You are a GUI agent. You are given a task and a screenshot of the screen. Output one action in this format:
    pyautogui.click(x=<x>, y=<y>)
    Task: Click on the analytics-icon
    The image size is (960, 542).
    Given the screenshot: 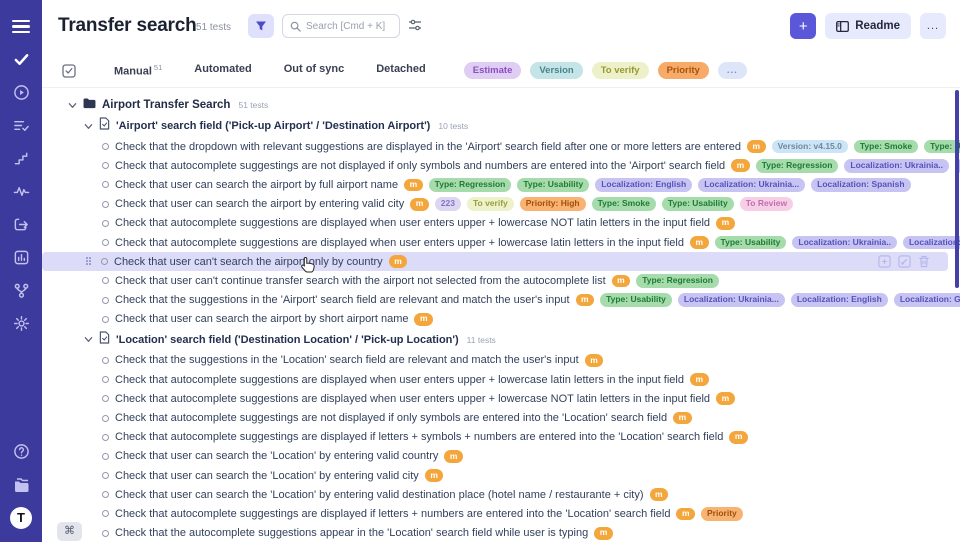 What is the action you would take?
    pyautogui.click(x=21, y=257)
    